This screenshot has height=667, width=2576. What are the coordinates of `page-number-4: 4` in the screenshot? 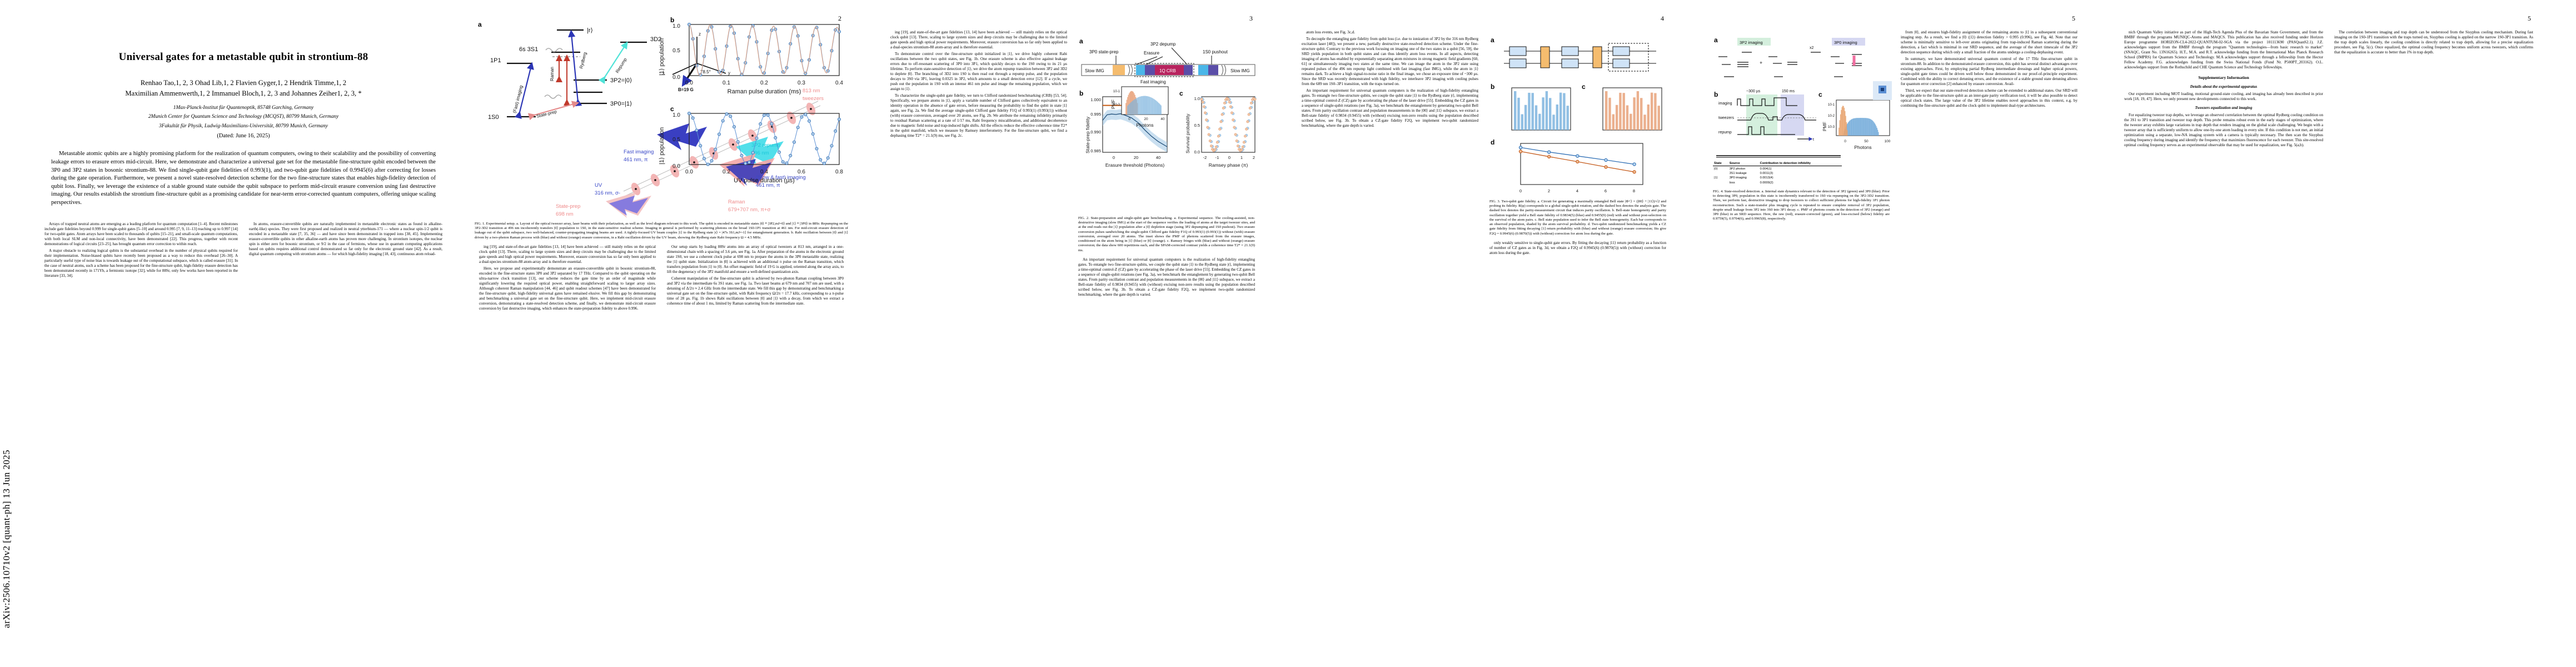 It's located at (1662, 18).